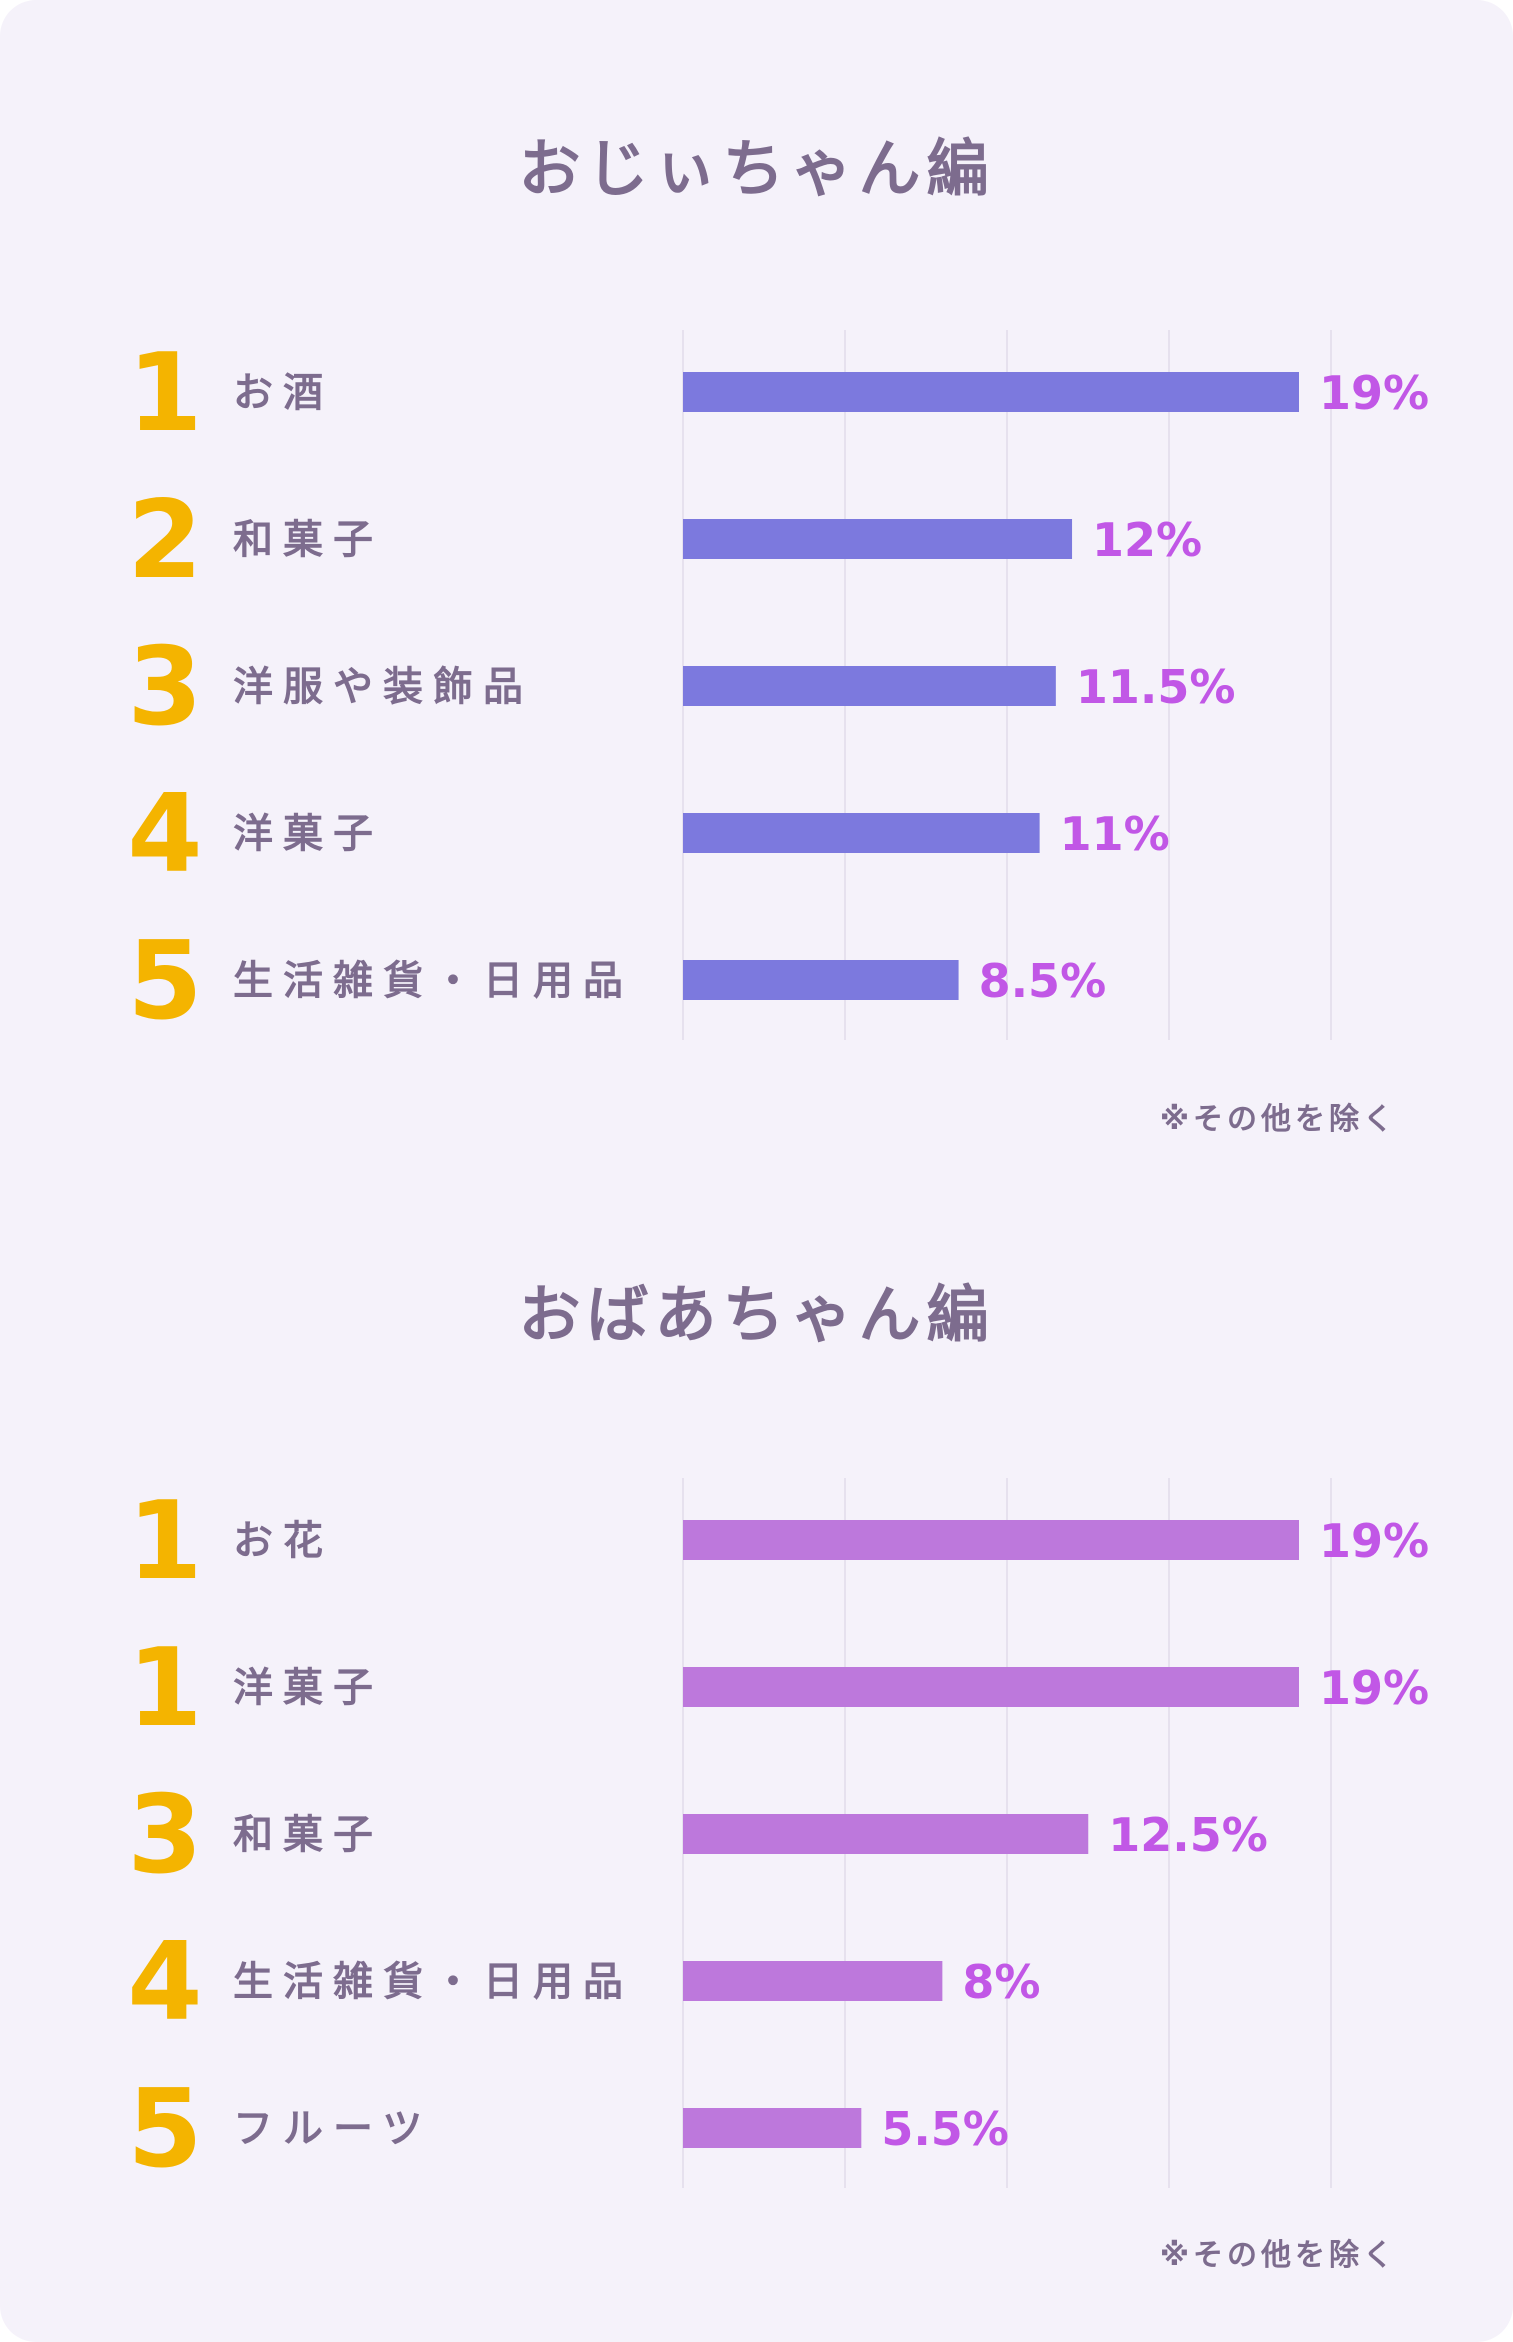 The height and width of the screenshot is (2342, 1513). I want to click on grandpa-category-label: お酒, so click(283, 393).